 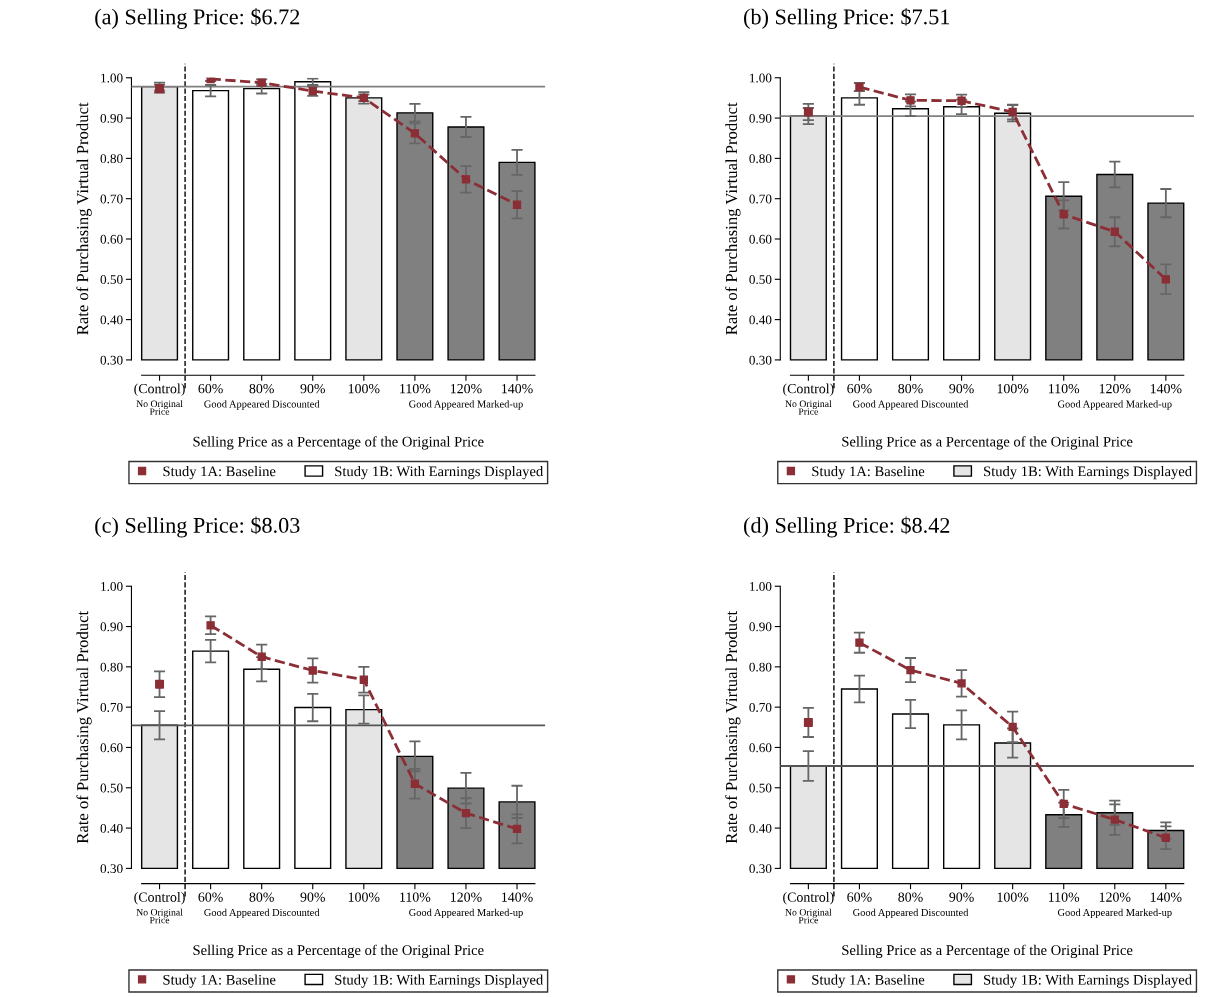 What do you see at coordinates (847, 527) in the screenshot?
I see `chart-title: (d) Selling Price: $8.42` at bounding box center [847, 527].